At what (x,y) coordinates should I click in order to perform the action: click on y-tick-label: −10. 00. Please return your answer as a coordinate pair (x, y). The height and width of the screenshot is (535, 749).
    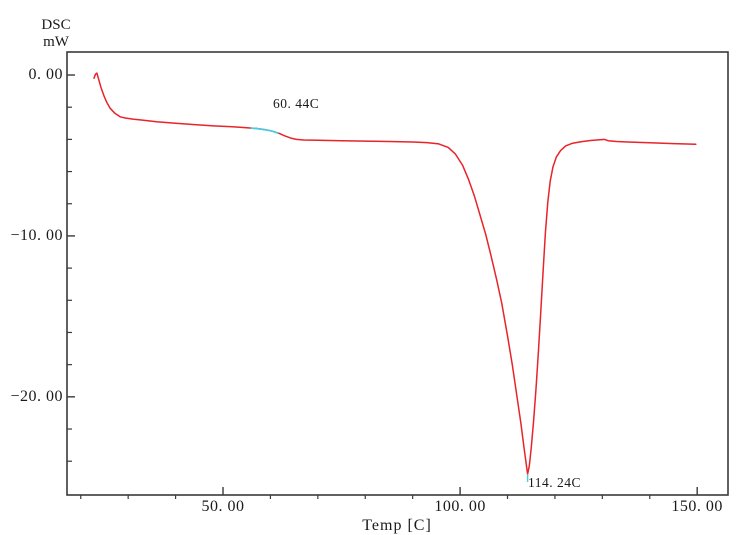
    Looking at the image, I should click on (36, 235).